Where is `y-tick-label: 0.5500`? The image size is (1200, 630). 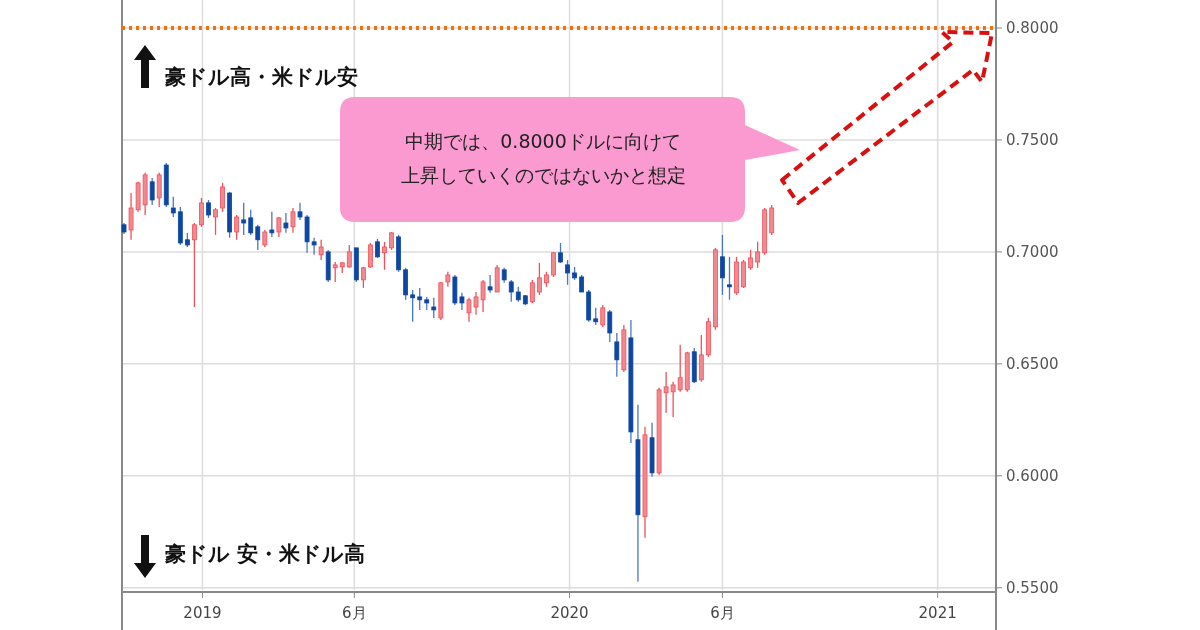
y-tick-label: 0.5500 is located at coordinates (1032, 587).